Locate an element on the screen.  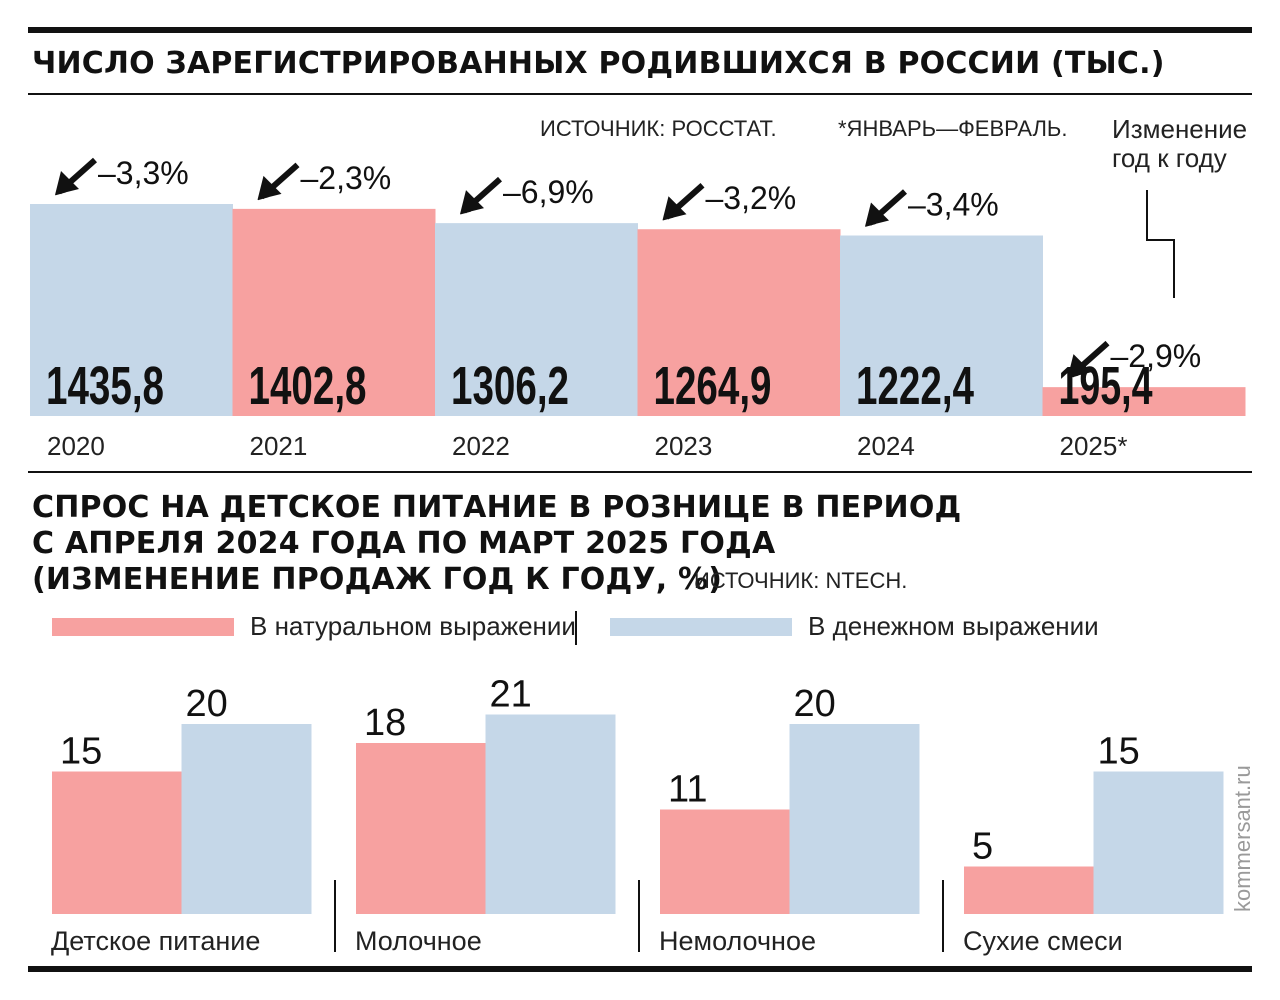
birth-bar-2024 is located at coordinates (941, 325).